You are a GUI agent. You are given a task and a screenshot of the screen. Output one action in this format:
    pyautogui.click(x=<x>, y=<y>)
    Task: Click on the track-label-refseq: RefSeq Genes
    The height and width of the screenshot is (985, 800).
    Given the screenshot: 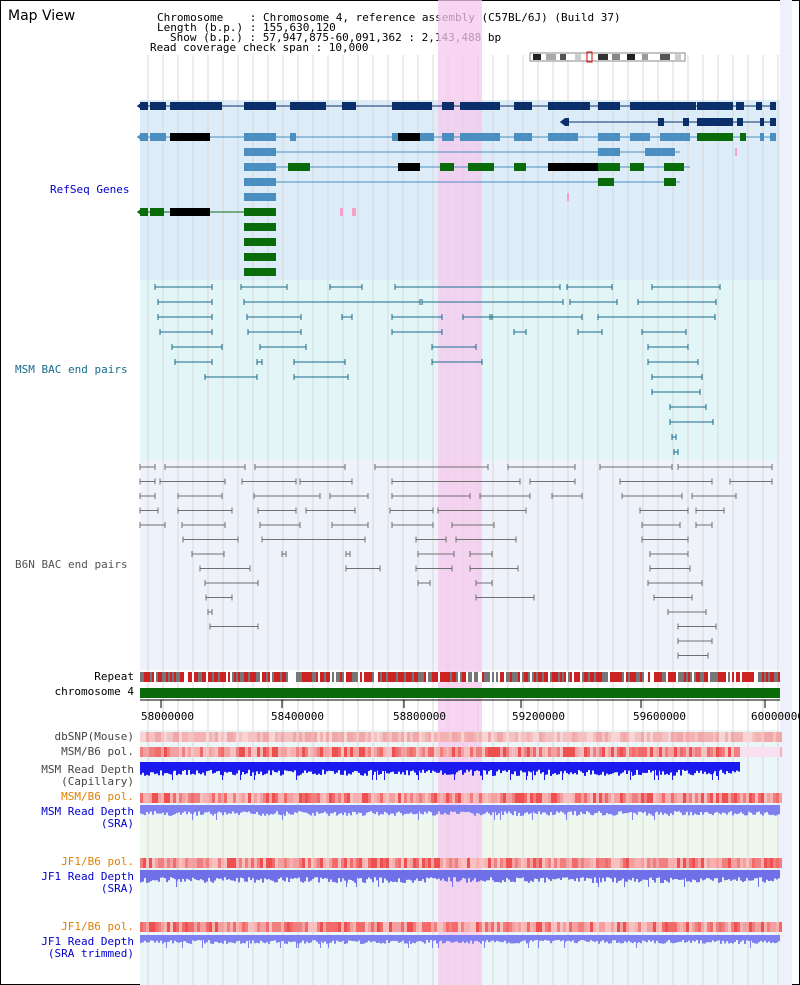 What is the action you would take?
    pyautogui.click(x=90, y=189)
    